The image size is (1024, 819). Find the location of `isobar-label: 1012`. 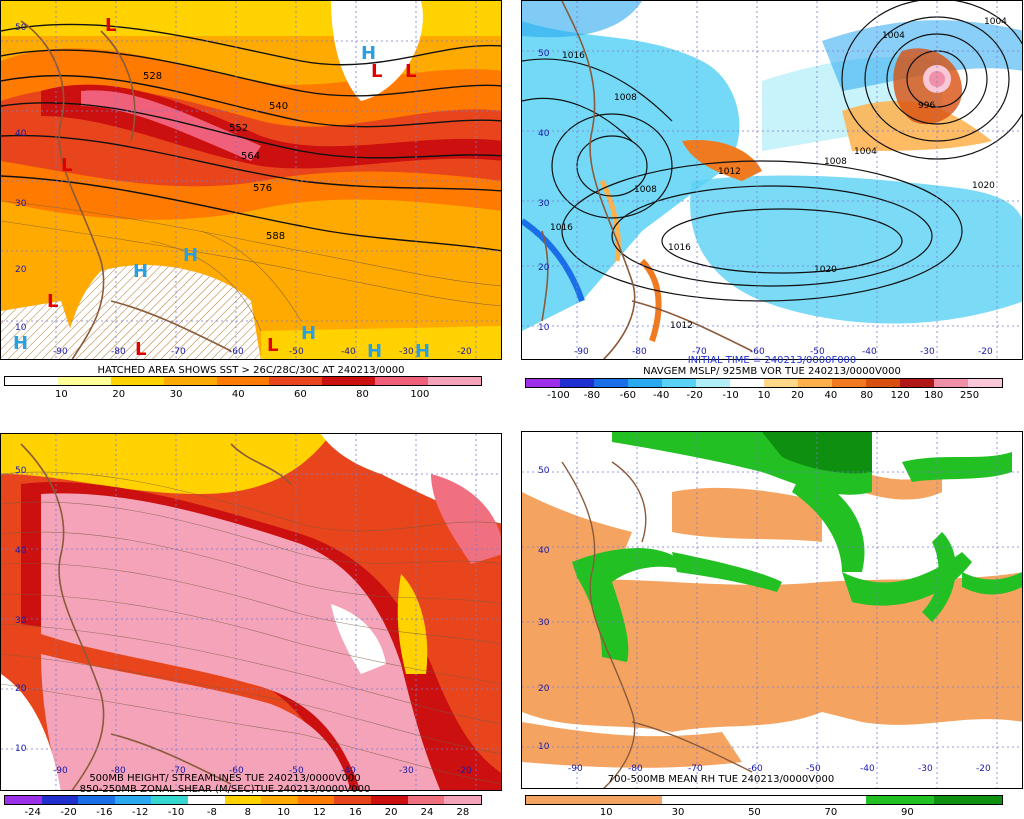

isobar-label: 1012 is located at coordinates (681, 326).